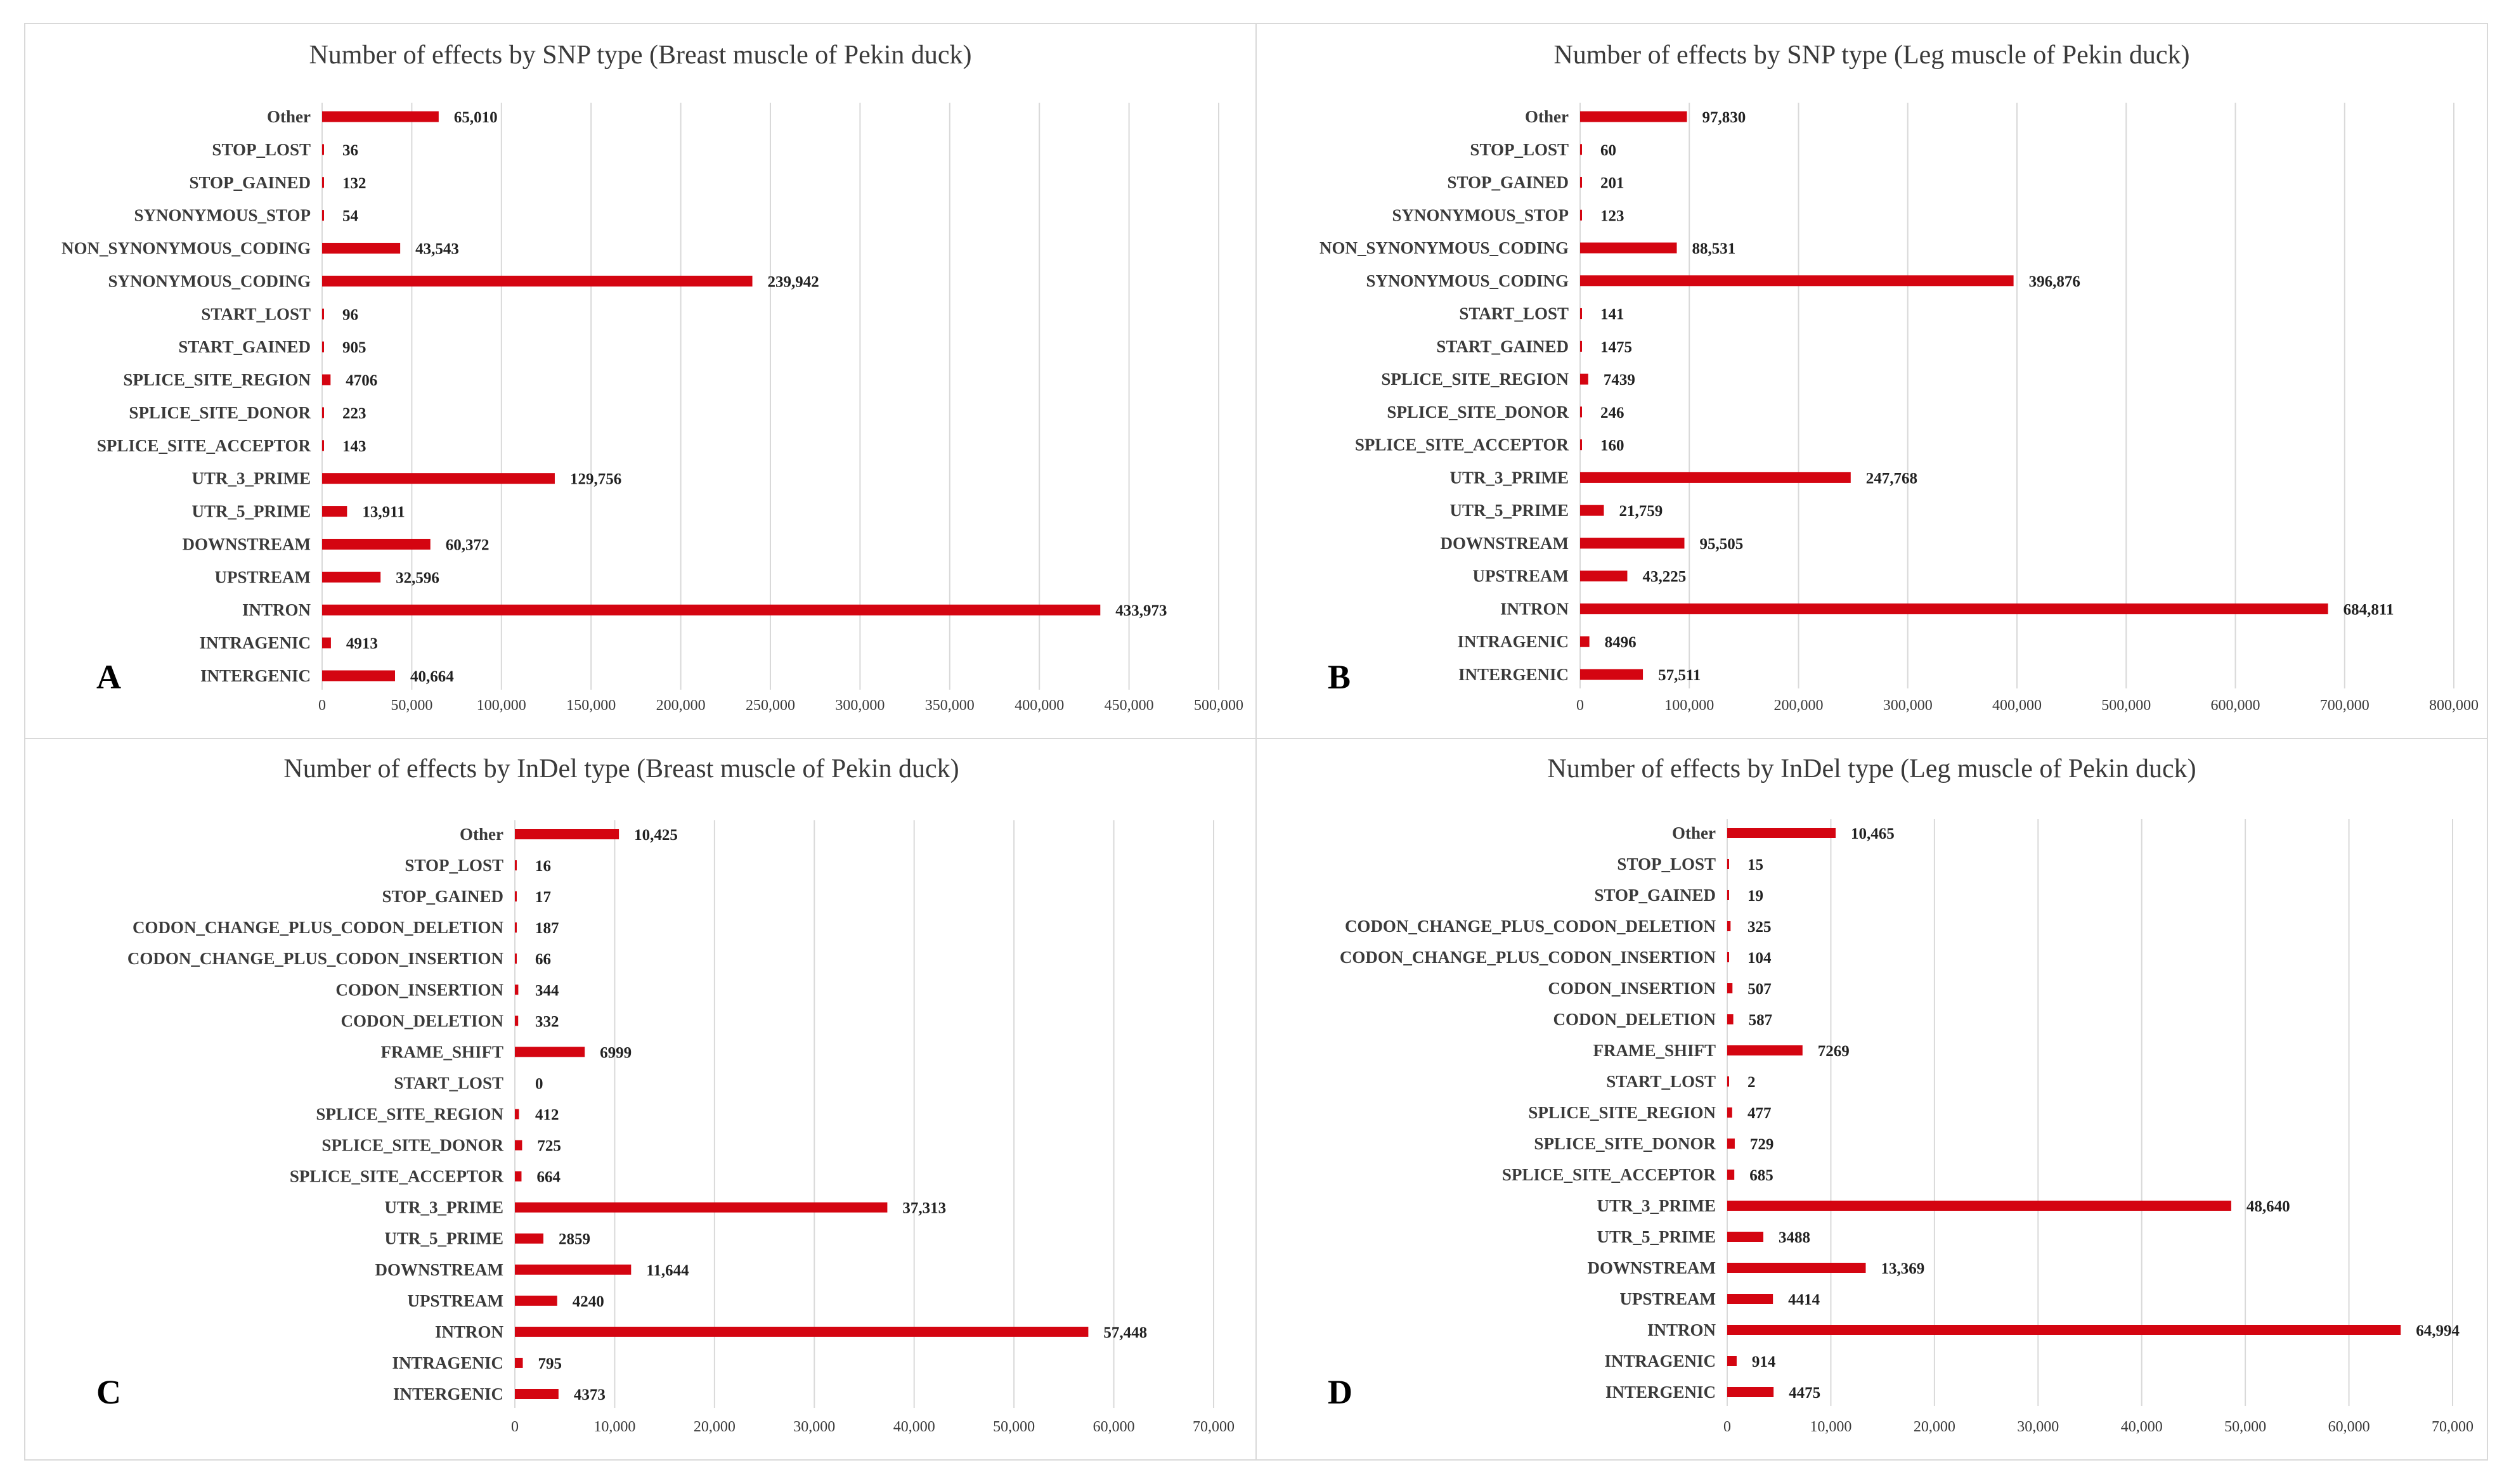  What do you see at coordinates (1214, 1427) in the screenshot?
I see `x-tick-label: 70,000` at bounding box center [1214, 1427].